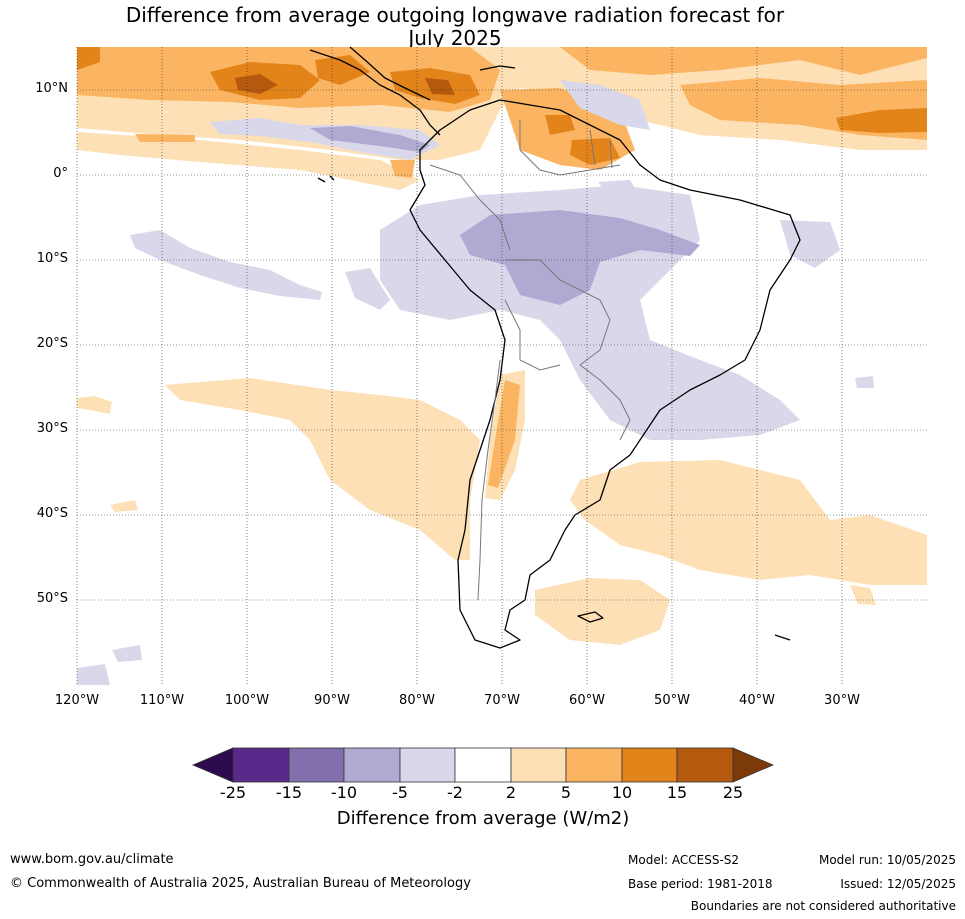 Image resolution: width=965 pixels, height=919 pixels. I want to click on website-link: www.bom.gov.au/climate, so click(92, 859).